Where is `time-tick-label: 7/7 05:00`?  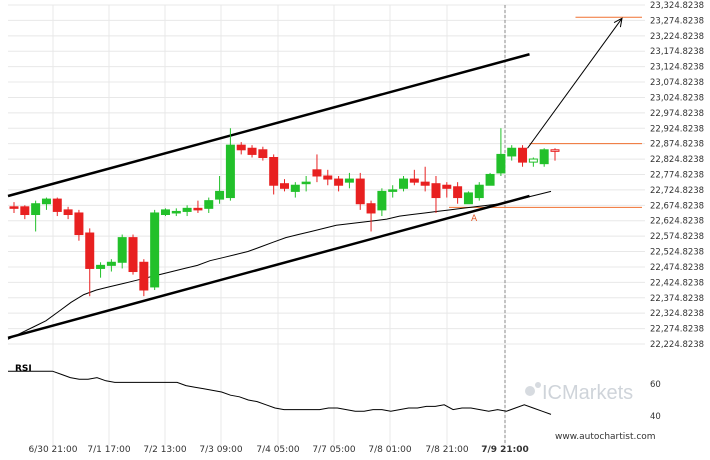
time-tick-label: 7/7 05:00 is located at coordinates (334, 450).